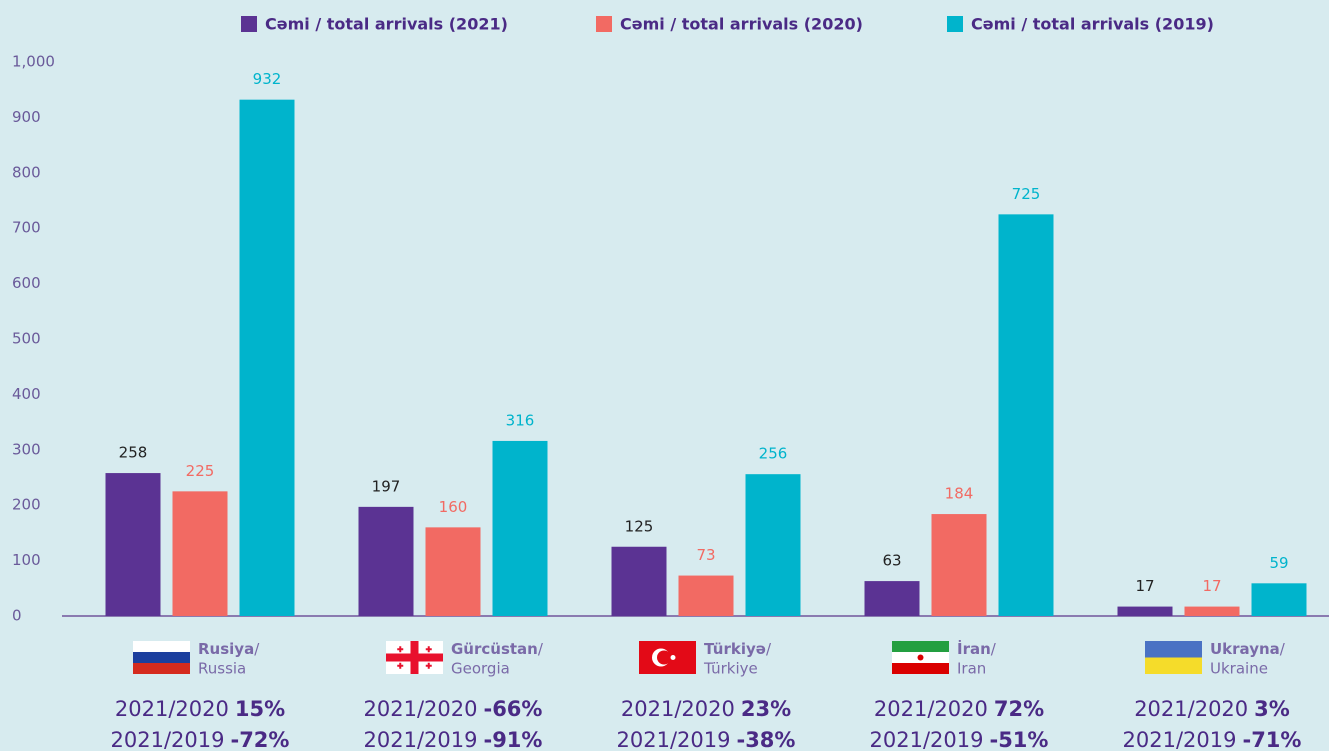  I want to click on category-name-az: Türkiyə, so click(735, 649).